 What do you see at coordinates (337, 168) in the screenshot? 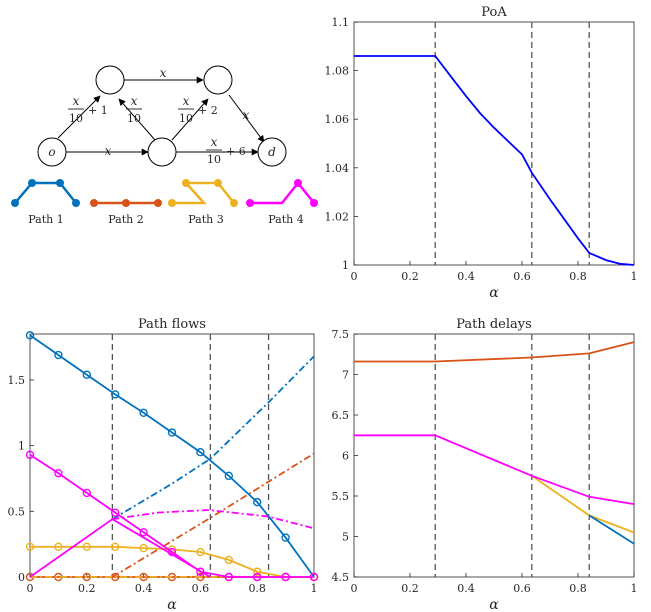
I see `y-tick-label: 1.04` at bounding box center [337, 168].